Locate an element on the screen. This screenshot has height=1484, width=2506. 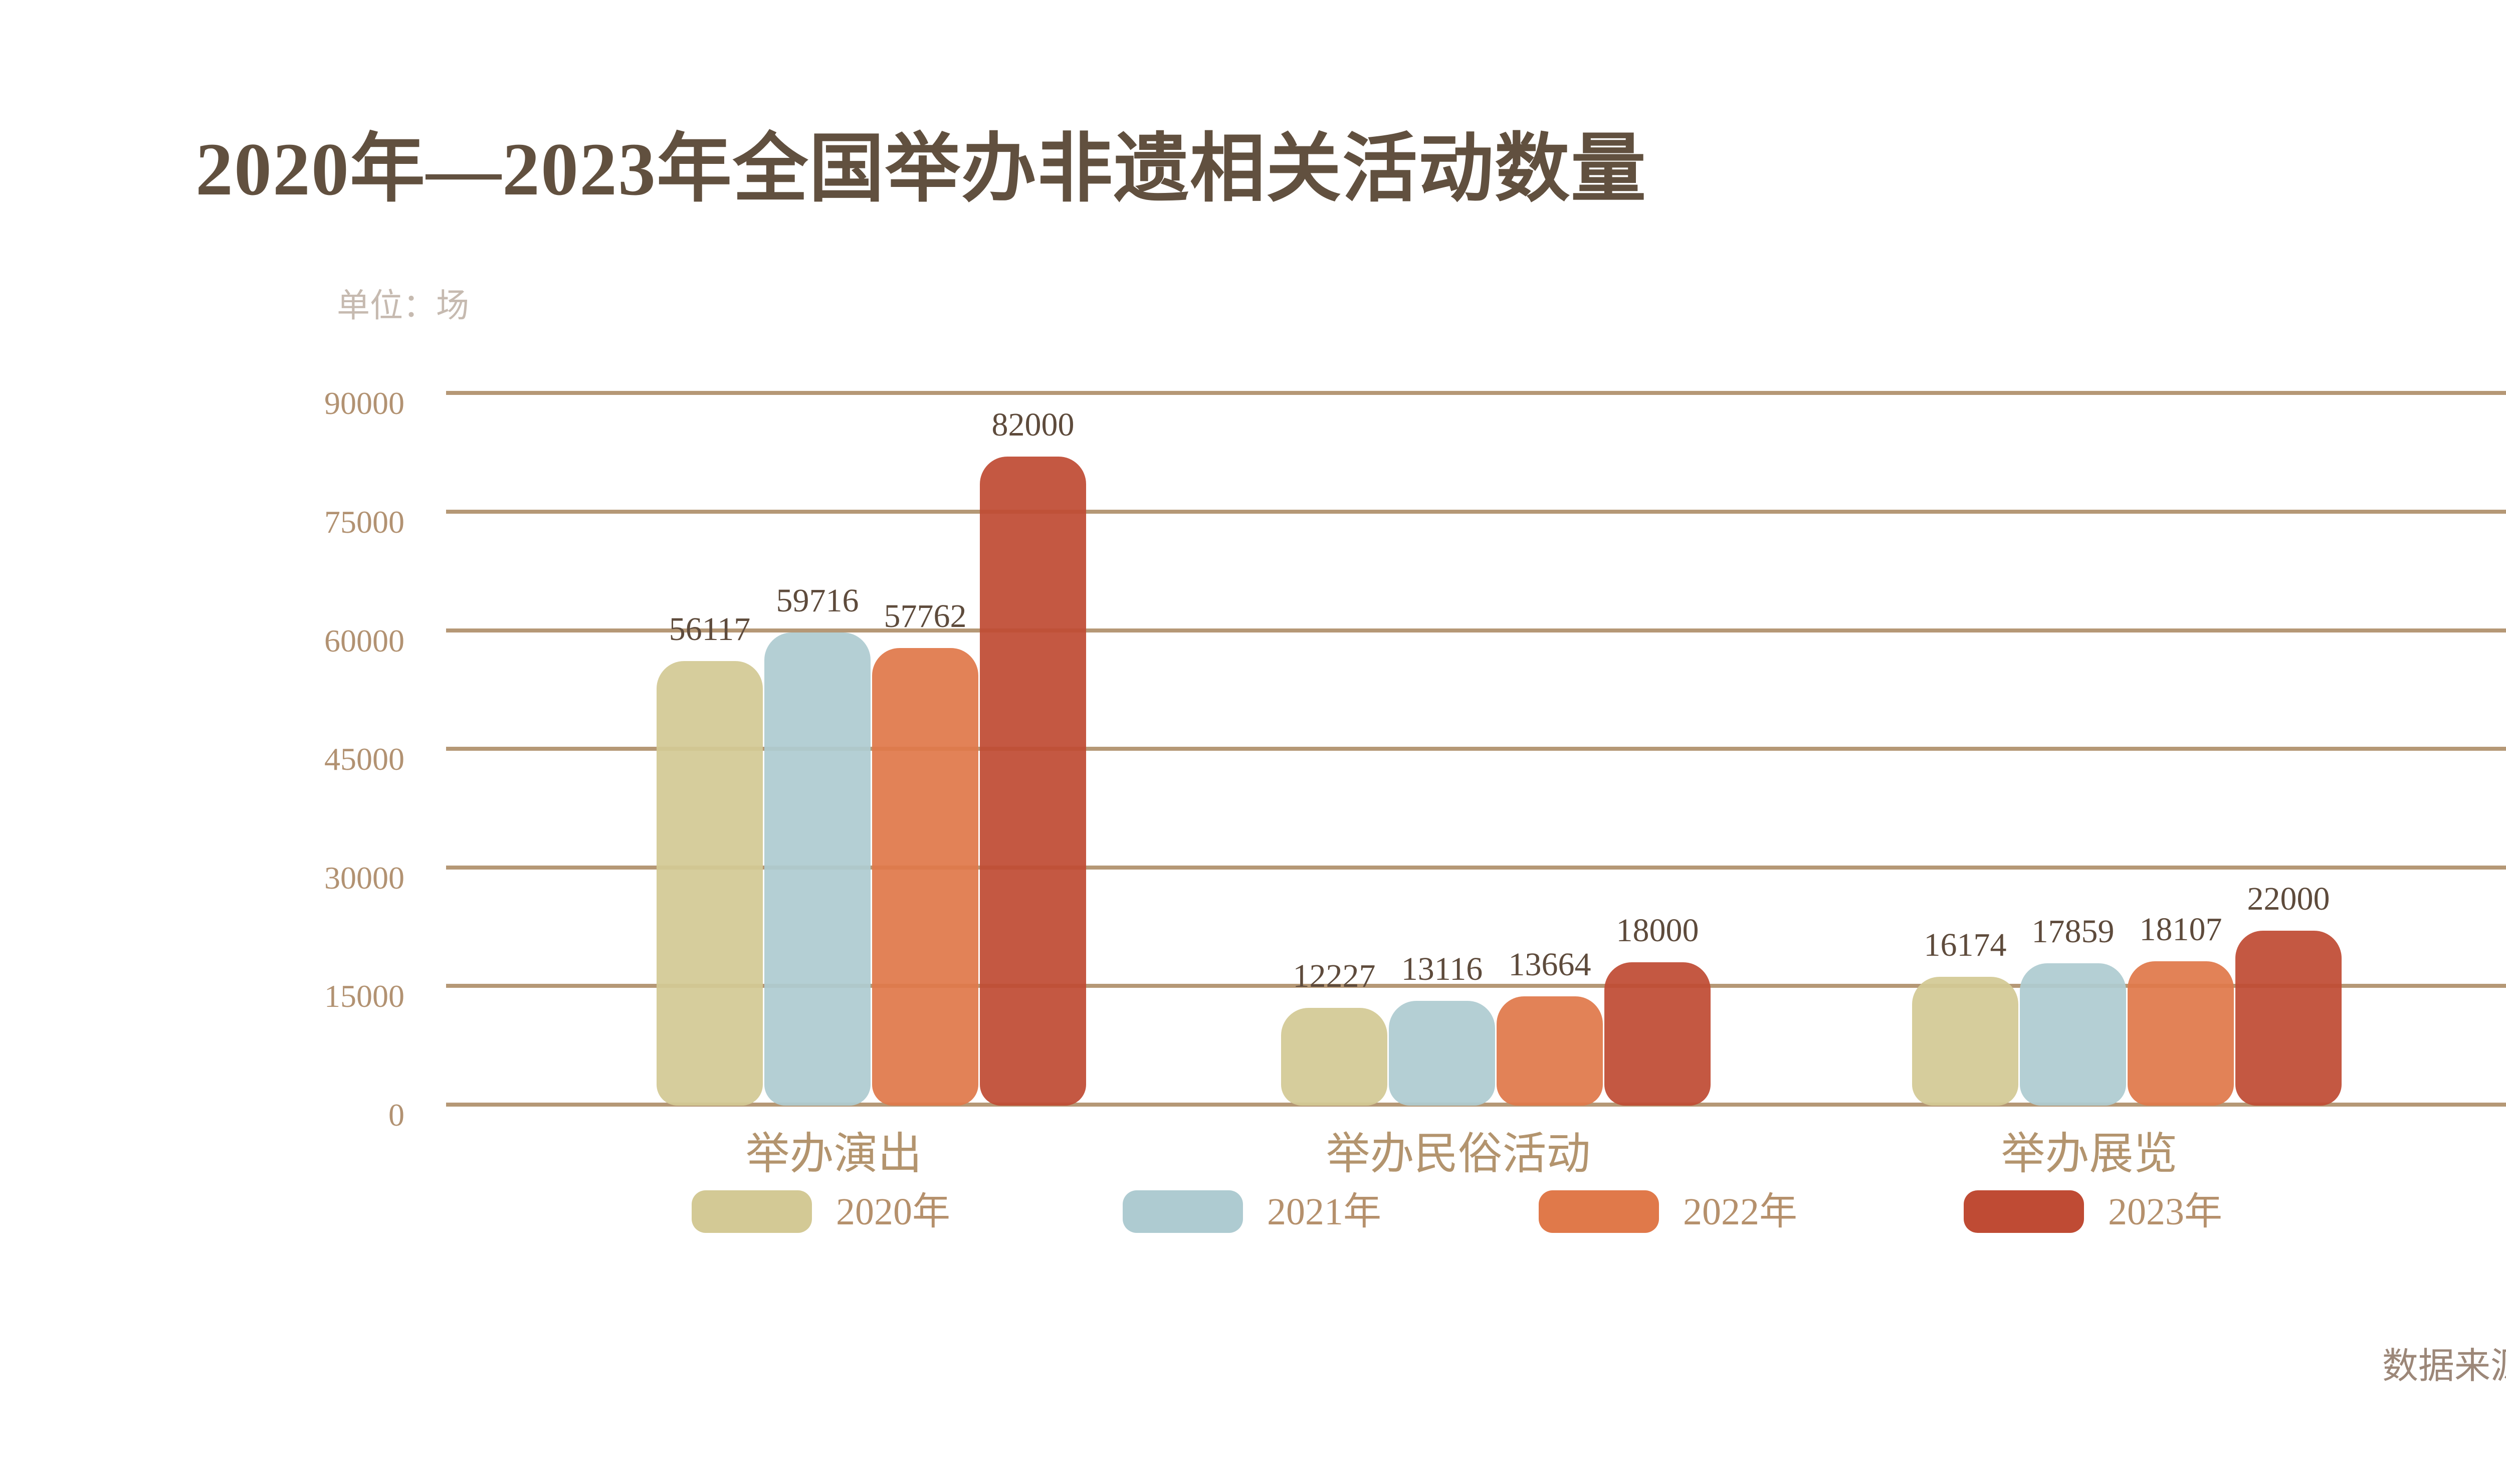
bar-value-label: 22000 is located at coordinates (2288, 898).